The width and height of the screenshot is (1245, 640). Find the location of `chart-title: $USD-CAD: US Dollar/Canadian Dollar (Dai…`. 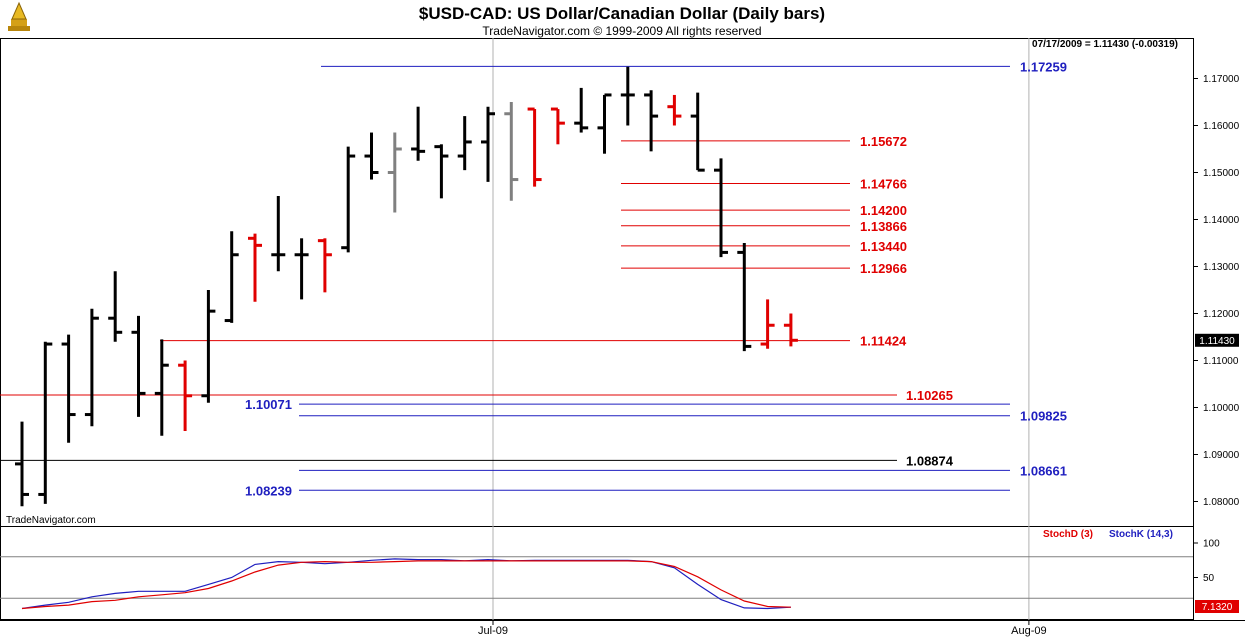

chart-title: $USD-CAD: US Dollar/Canadian Dollar (Dai… is located at coordinates (622, 13).